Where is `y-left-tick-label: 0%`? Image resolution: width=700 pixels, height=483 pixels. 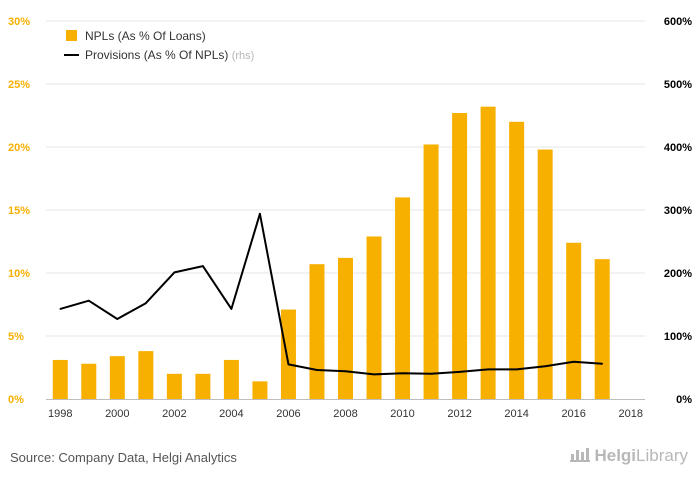
y-left-tick-label: 0% is located at coordinates (16, 400).